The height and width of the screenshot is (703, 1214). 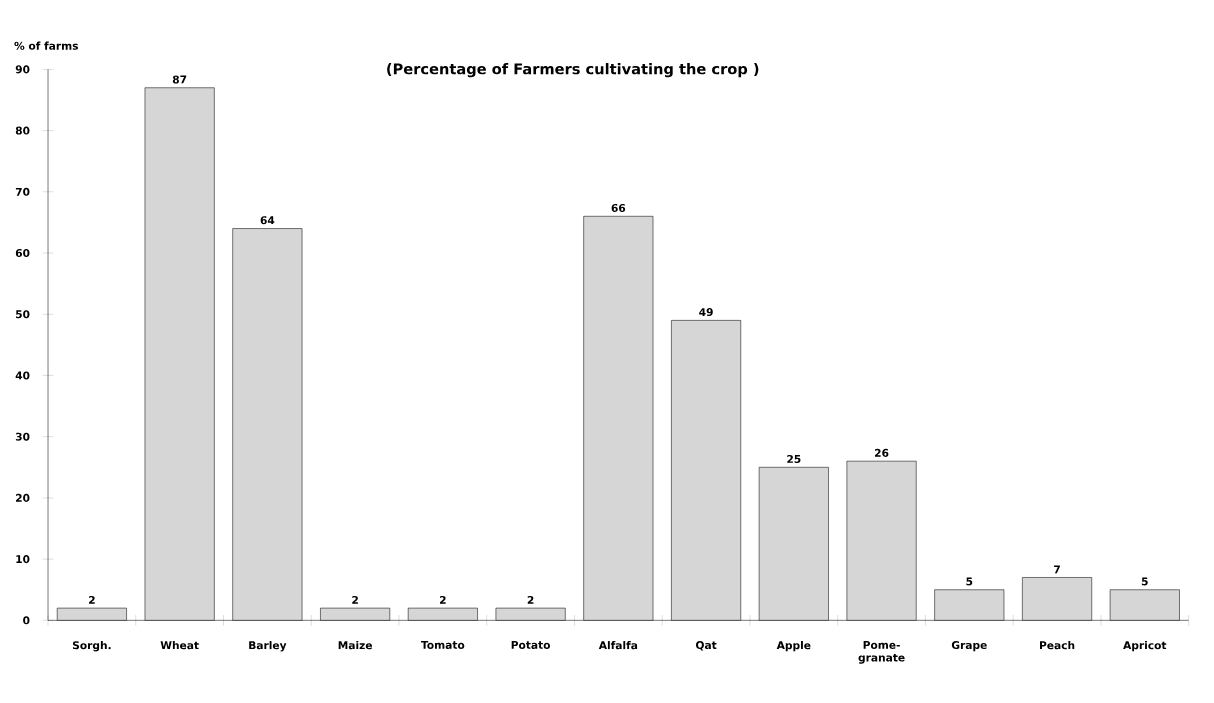 What do you see at coordinates (267, 220) in the screenshot?
I see `data-label: 64` at bounding box center [267, 220].